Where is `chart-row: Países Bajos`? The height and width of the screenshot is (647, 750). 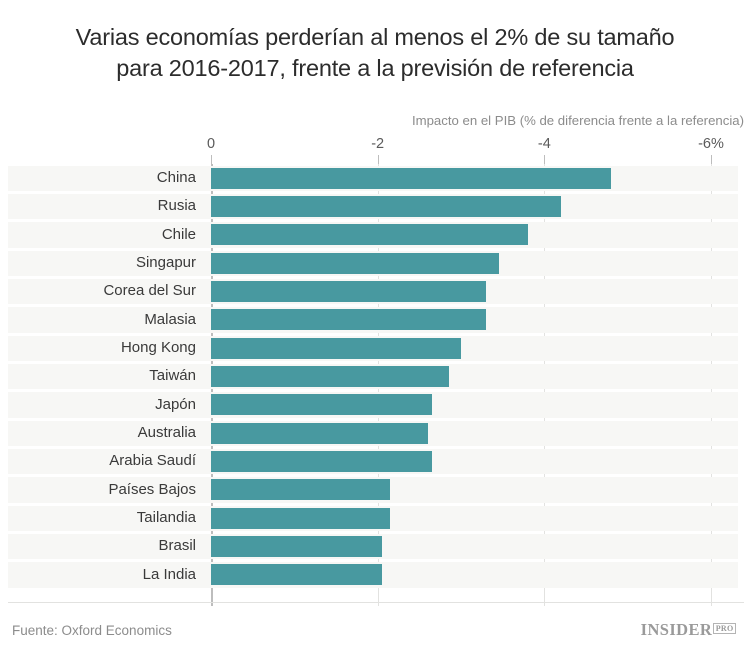
chart-row: Países Bajos is located at coordinates (372, 490).